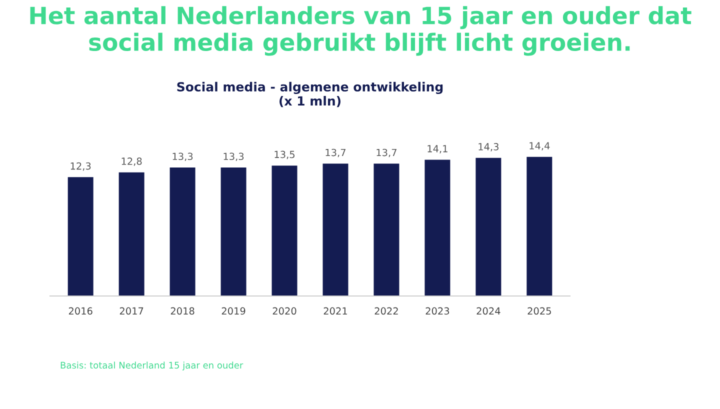 This screenshot has height=409, width=720. I want to click on x-tick-label: 2024, so click(488, 311).